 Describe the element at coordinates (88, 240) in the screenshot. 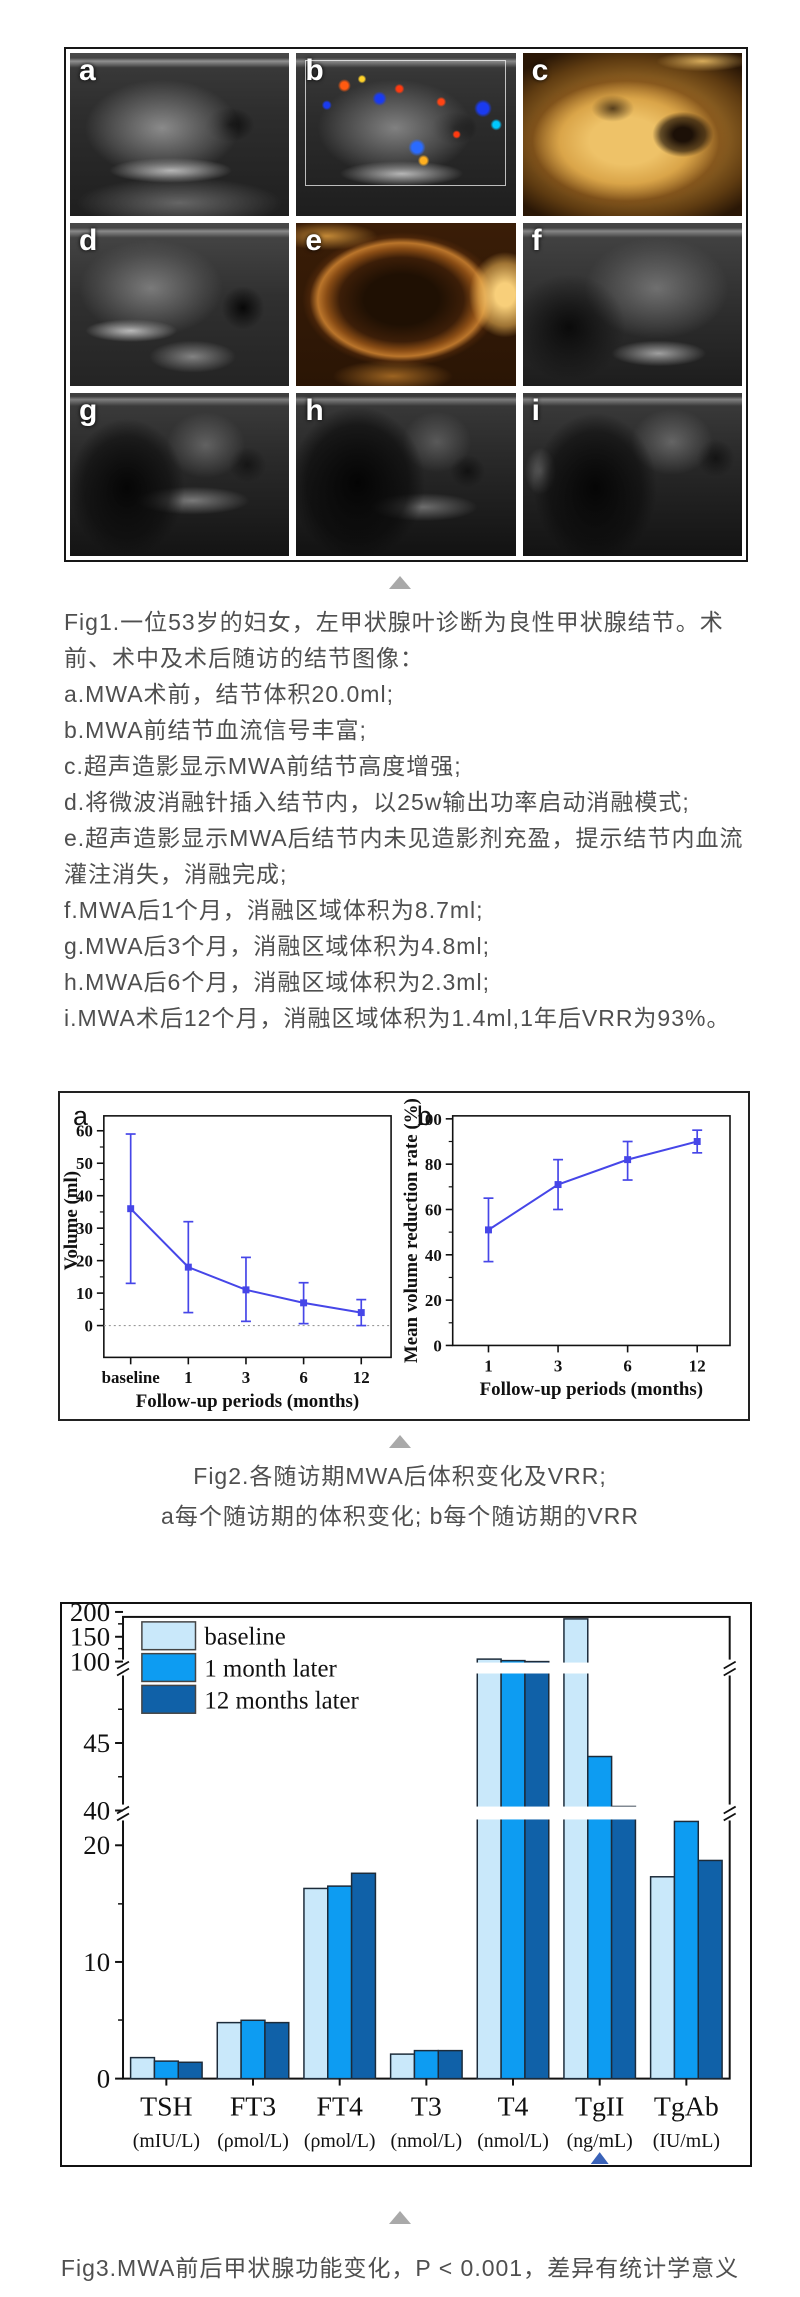

I see `panel-letter: d` at that location.